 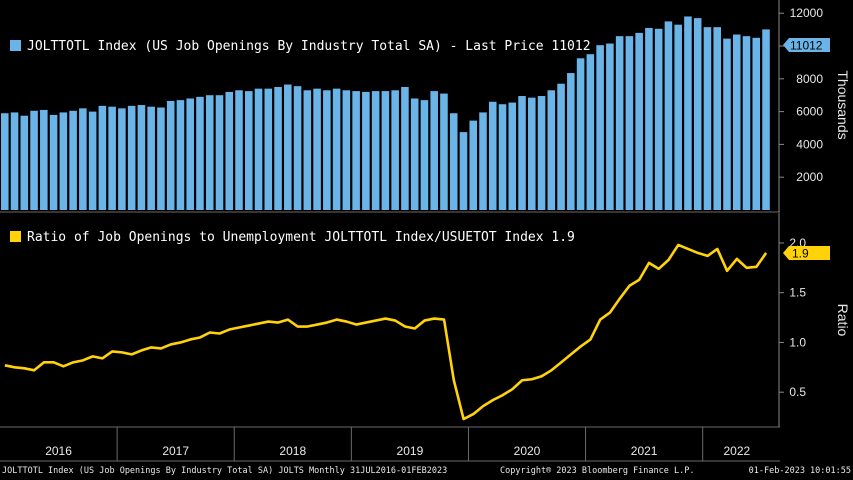 What do you see at coordinates (806, 253) in the screenshot?
I see `bottom-tag-shape` at bounding box center [806, 253].